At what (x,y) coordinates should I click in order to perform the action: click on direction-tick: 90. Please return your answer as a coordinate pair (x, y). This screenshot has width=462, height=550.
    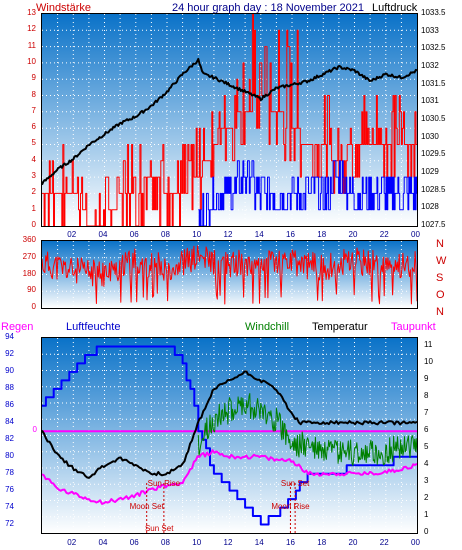
    Looking at the image, I should click on (31, 290).